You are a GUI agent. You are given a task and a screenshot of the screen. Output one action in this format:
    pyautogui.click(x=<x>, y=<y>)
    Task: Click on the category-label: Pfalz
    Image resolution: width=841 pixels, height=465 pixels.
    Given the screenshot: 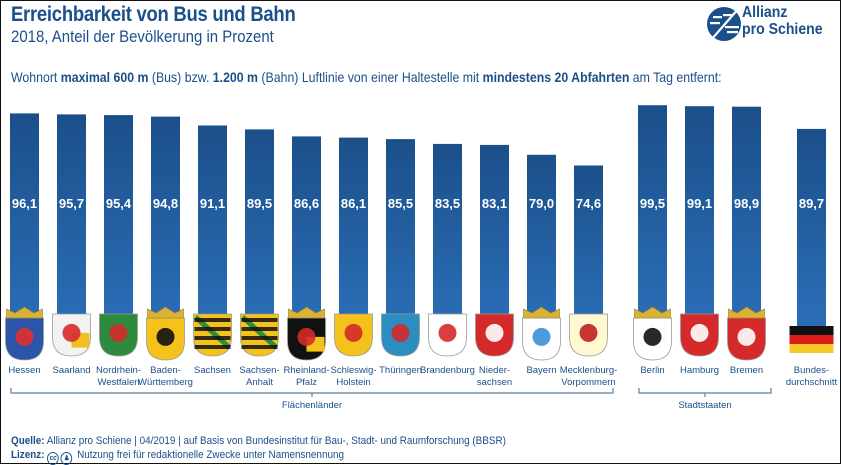 What is the action you would take?
    pyautogui.click(x=306, y=382)
    